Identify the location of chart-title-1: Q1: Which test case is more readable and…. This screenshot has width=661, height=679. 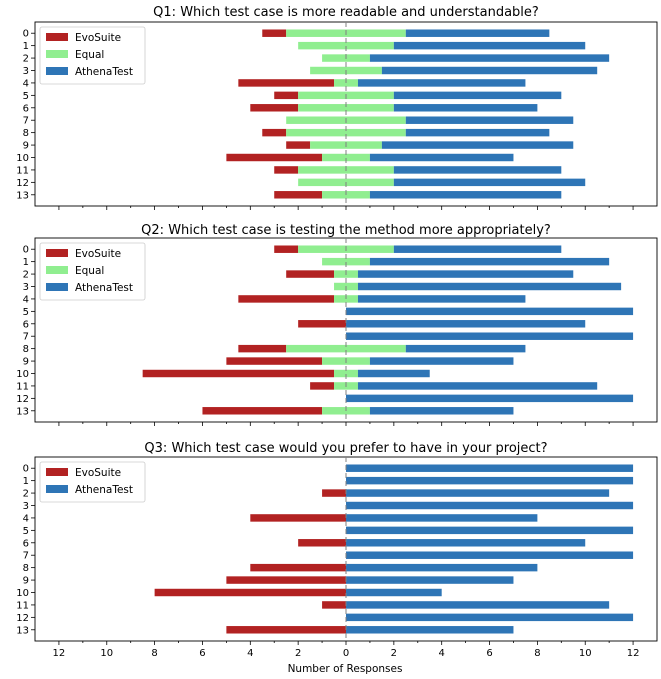
(346, 12).